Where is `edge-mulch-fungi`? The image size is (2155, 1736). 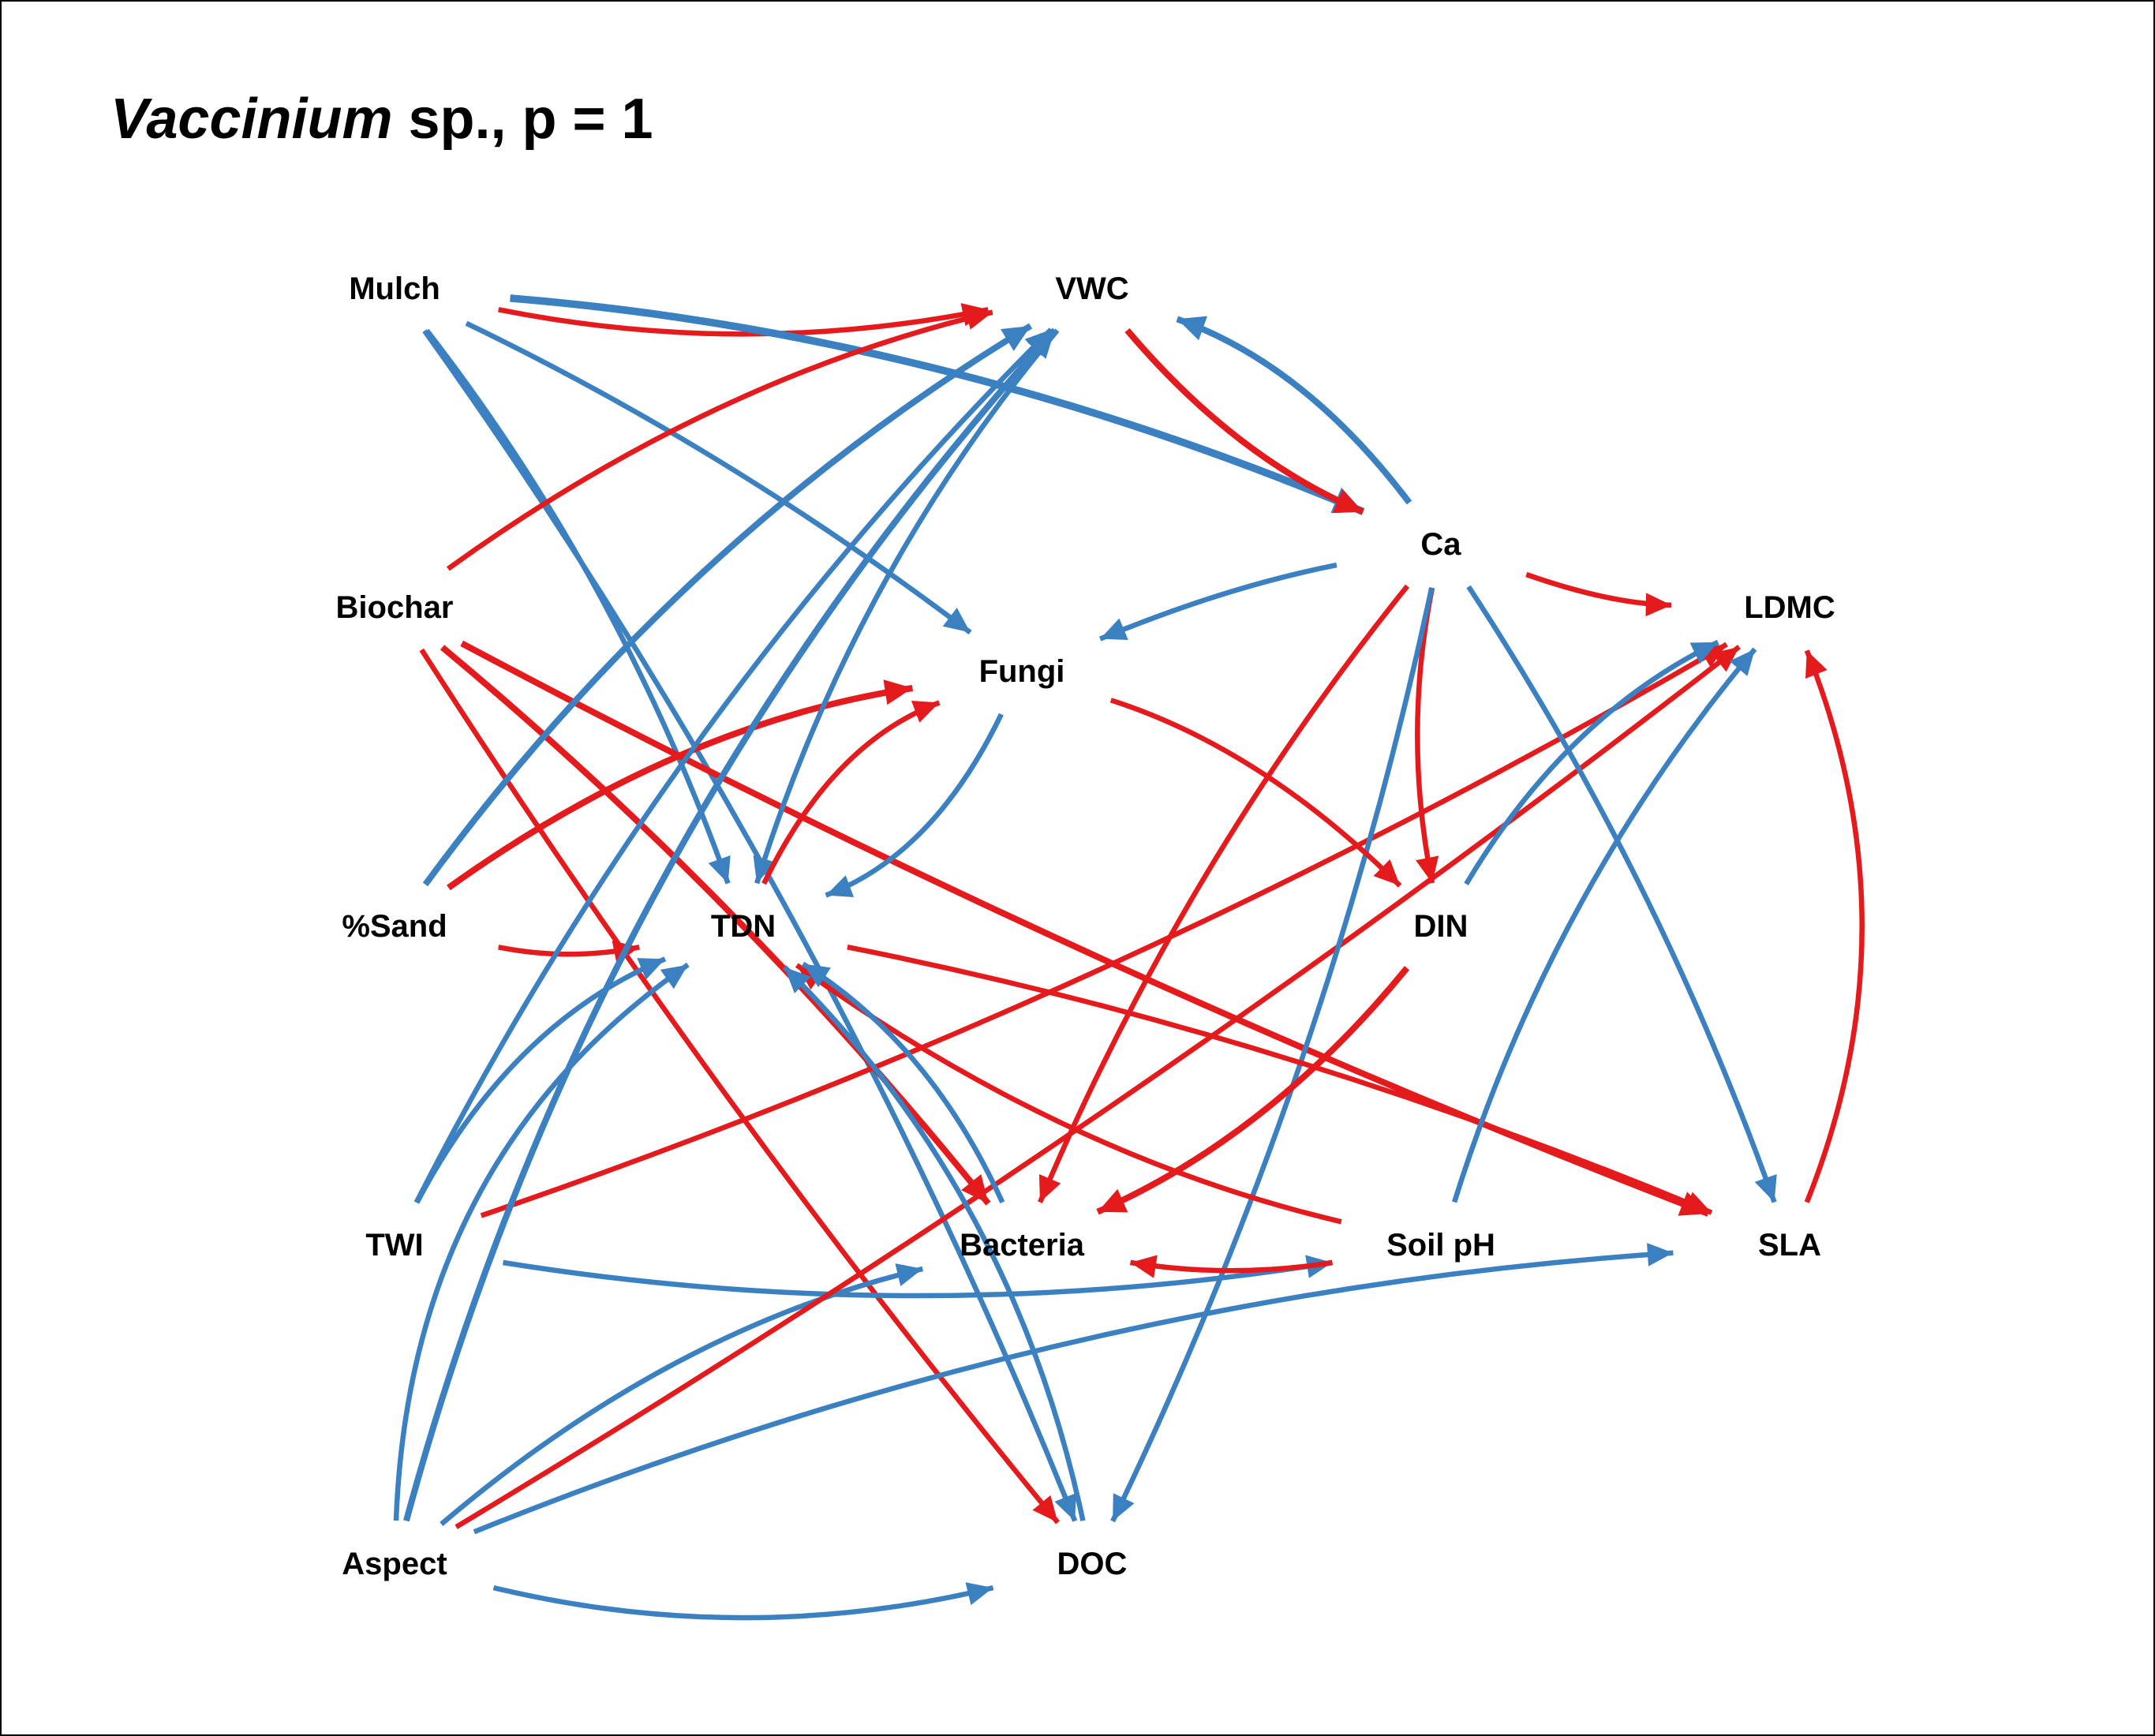
edge-mulch-fungi is located at coordinates (719, 477).